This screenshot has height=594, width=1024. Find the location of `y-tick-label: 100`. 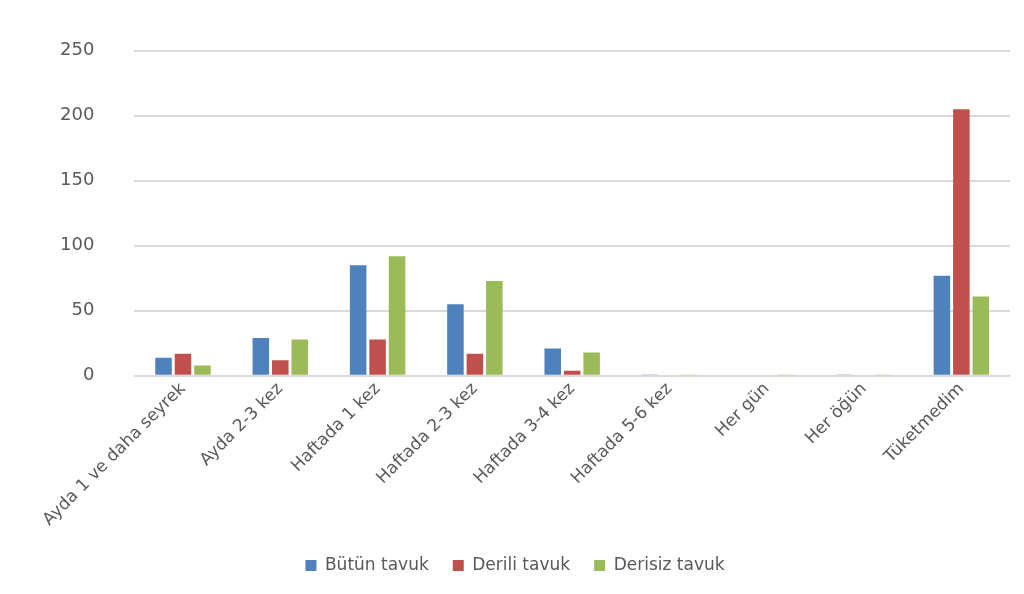

y-tick-label: 100 is located at coordinates (77, 244).